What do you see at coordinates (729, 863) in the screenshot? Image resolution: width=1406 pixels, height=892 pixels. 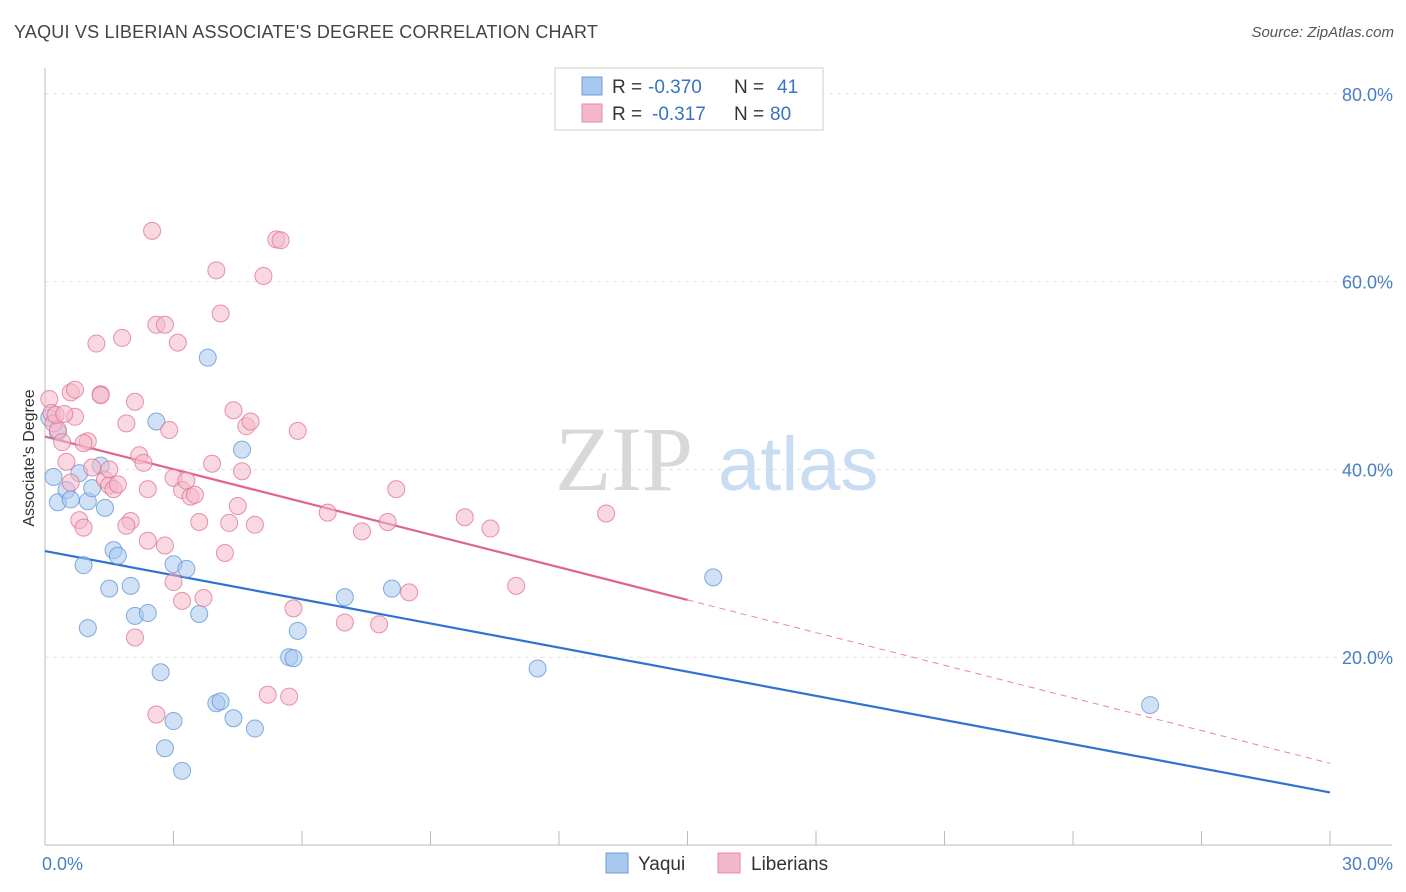 I see `legend-bottom-swatch-liberians` at bounding box center [729, 863].